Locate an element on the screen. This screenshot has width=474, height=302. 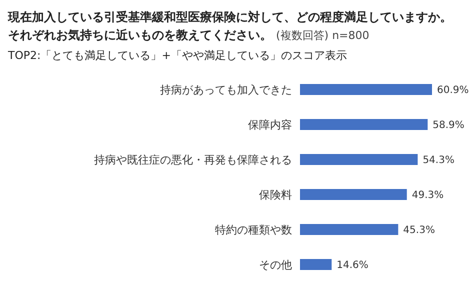
y-tick-label: 持病があっても加入できた is located at coordinates (226, 89).